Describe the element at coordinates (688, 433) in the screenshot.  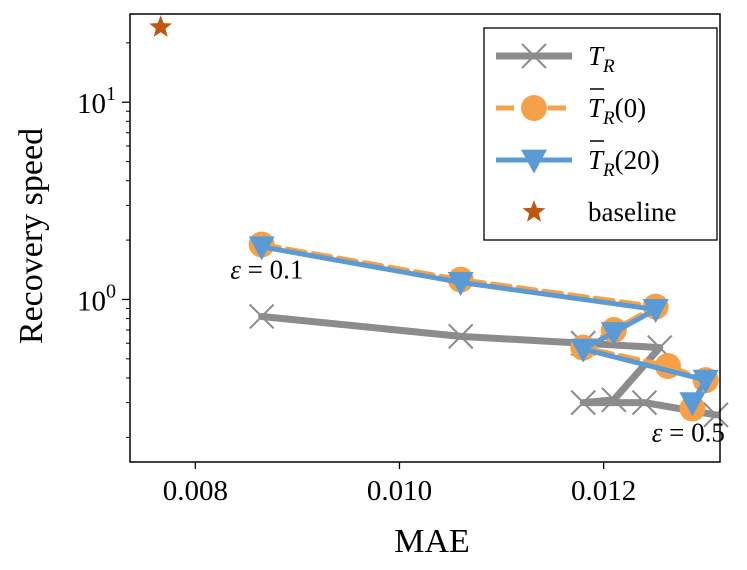
I see `annotation-1: ε = 0.5` at that location.